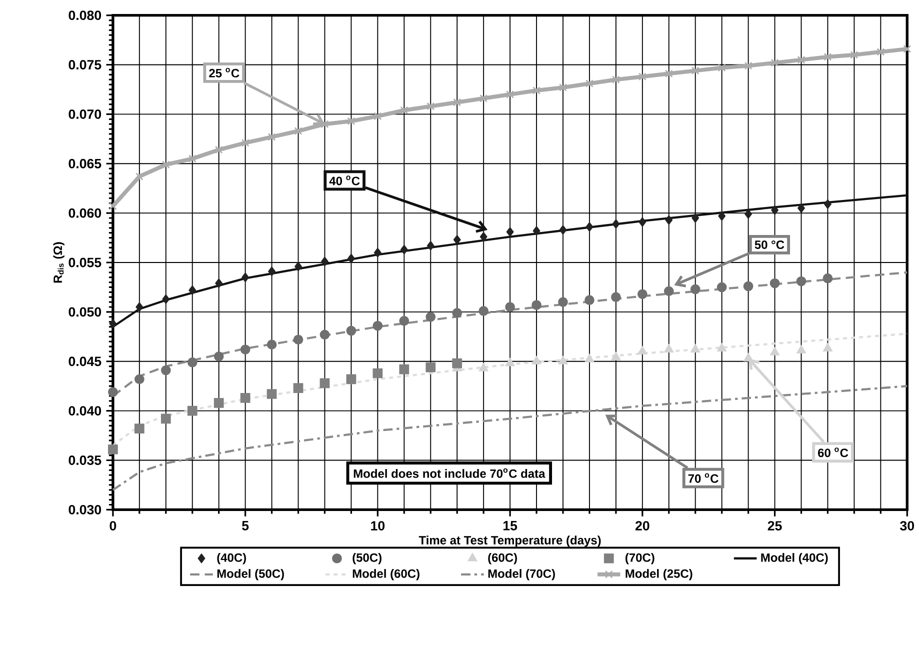 This screenshot has height=649, width=919. What do you see at coordinates (85, 213) in the screenshot?
I see `y-tick-label: 0.060` at bounding box center [85, 213].